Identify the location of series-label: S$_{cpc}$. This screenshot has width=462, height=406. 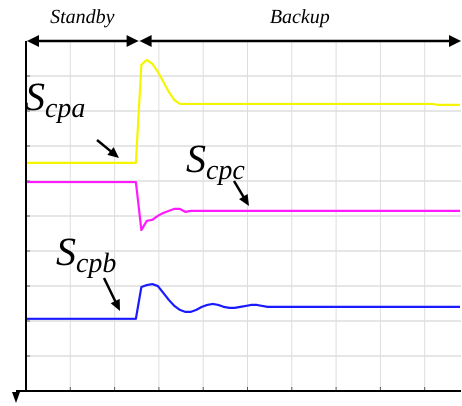
(216, 161).